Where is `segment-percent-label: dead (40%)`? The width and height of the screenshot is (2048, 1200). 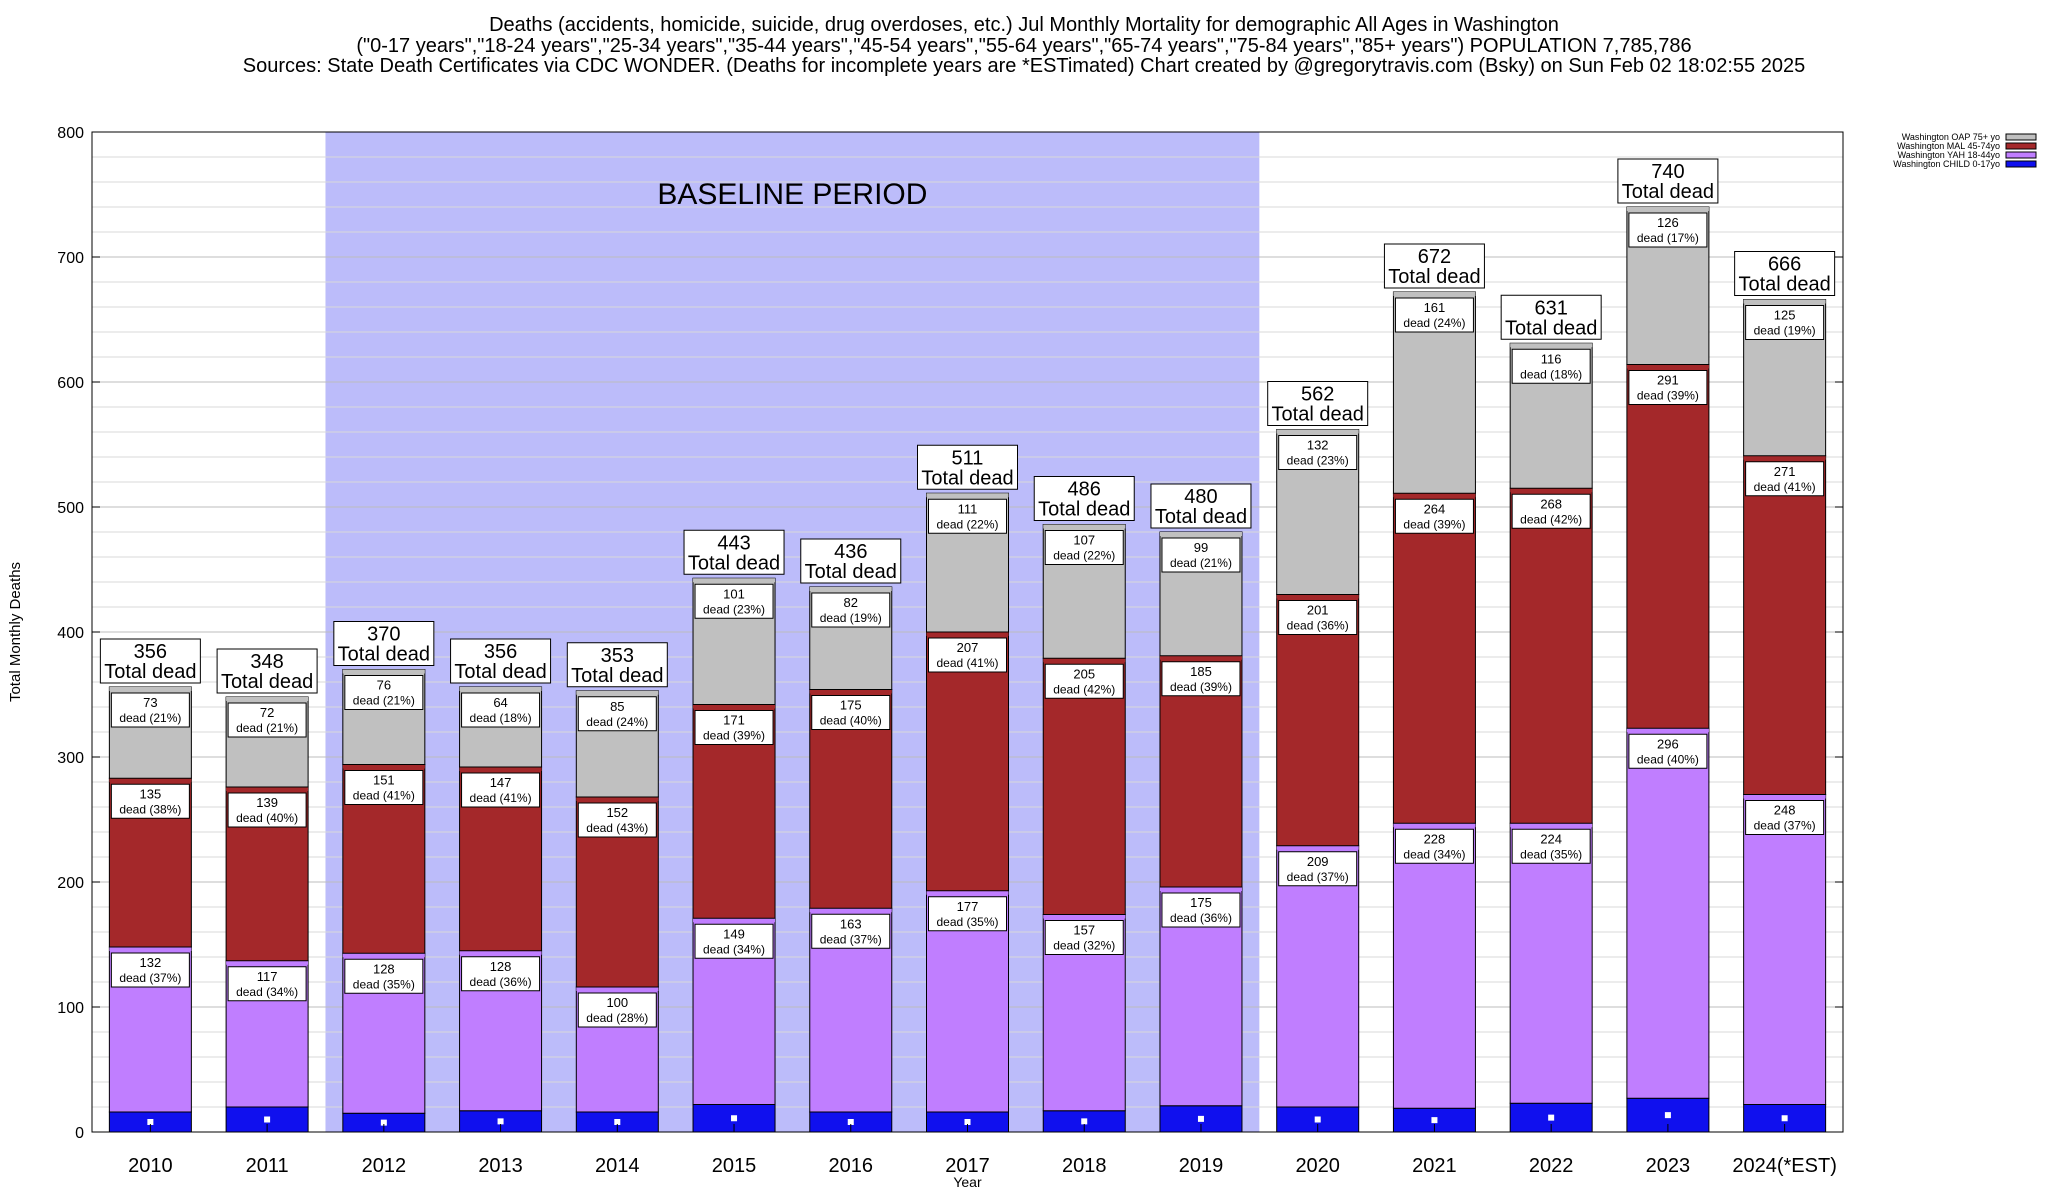
segment-percent-label: dead (40%) is located at coordinates (1668, 759).